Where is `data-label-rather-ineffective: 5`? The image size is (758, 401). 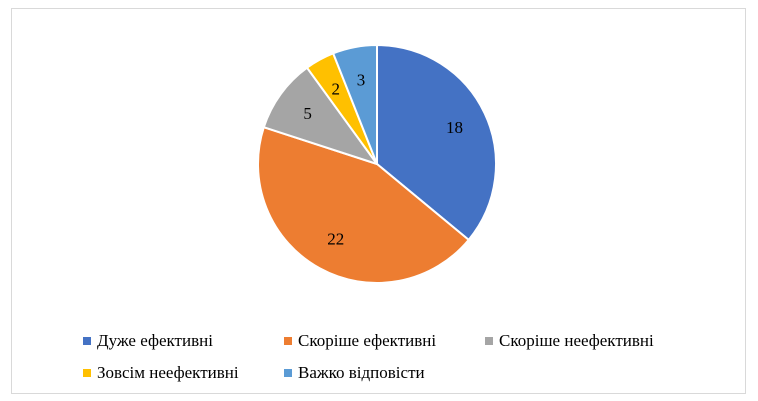 data-label-rather-ineffective: 5 is located at coordinates (307, 113).